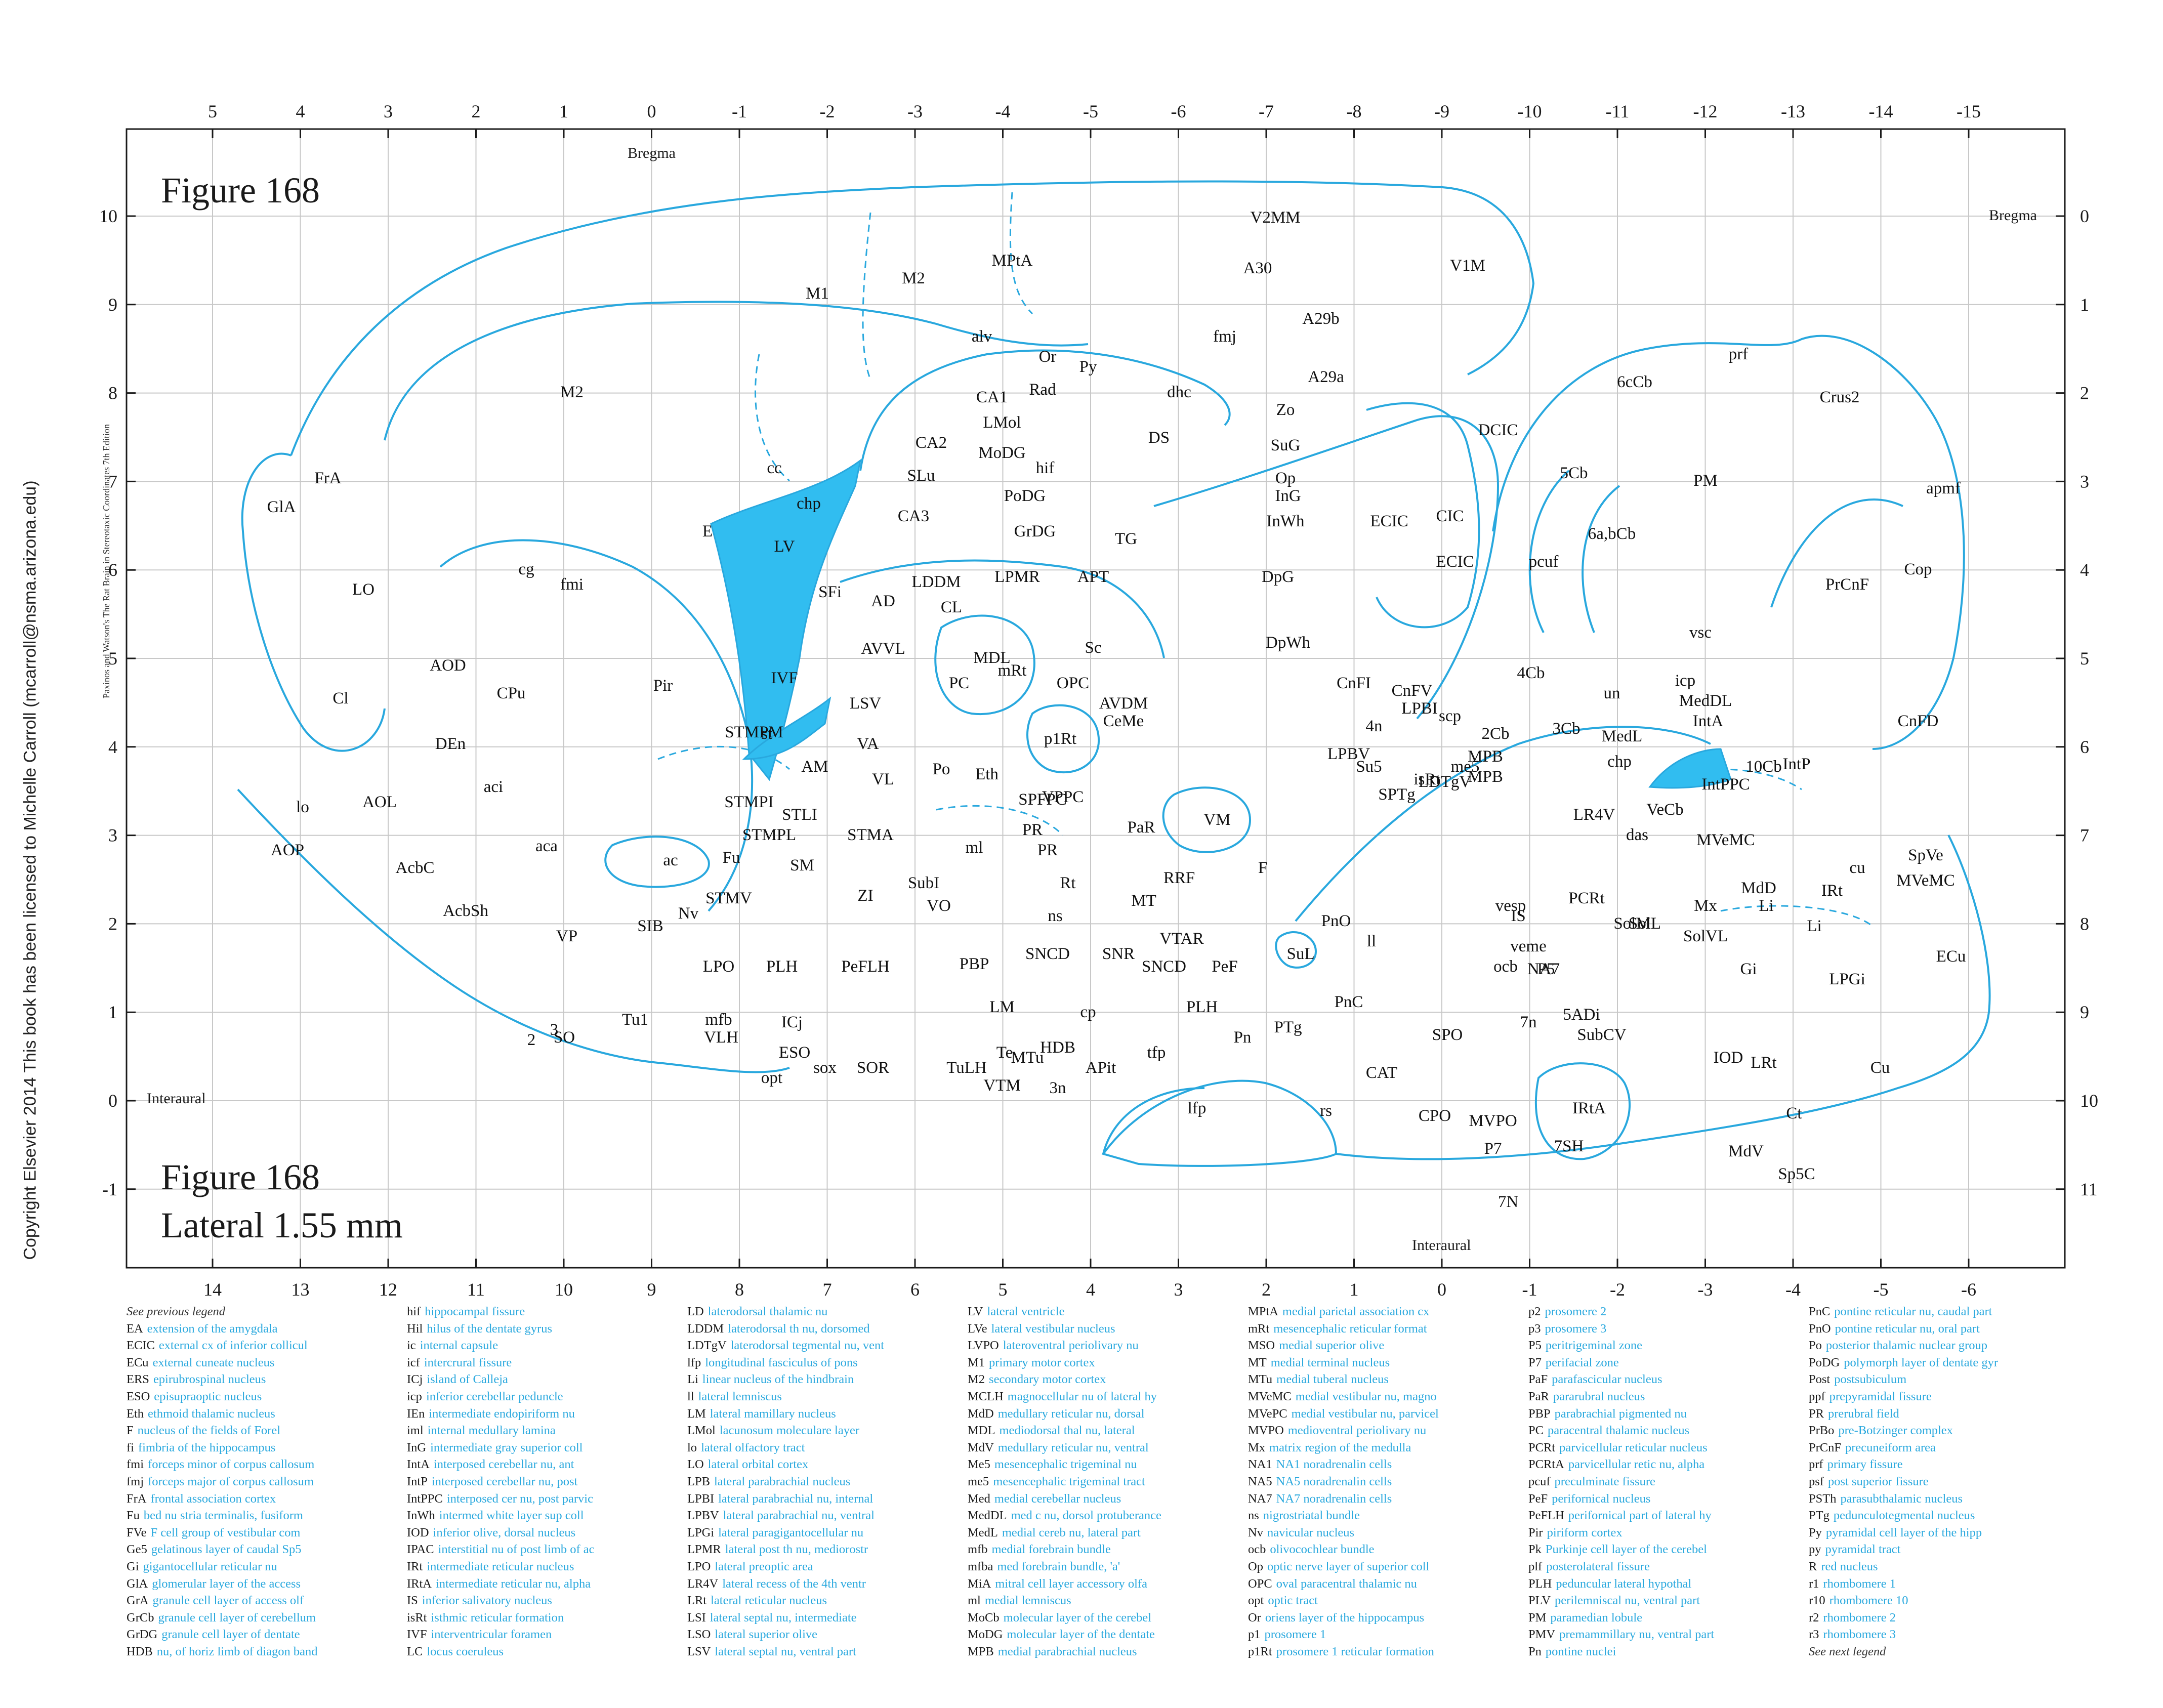 This screenshot has height=1708, width=2163. Describe the element at coordinates (1369, 767) in the screenshot. I see `region-label: Su5` at that location.